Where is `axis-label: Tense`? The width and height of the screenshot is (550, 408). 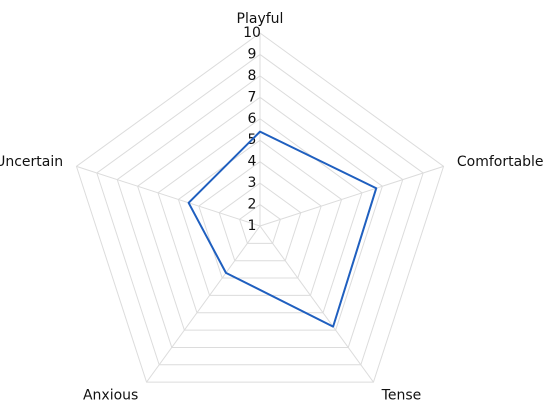
axis-label: Tense is located at coordinates (401, 395).